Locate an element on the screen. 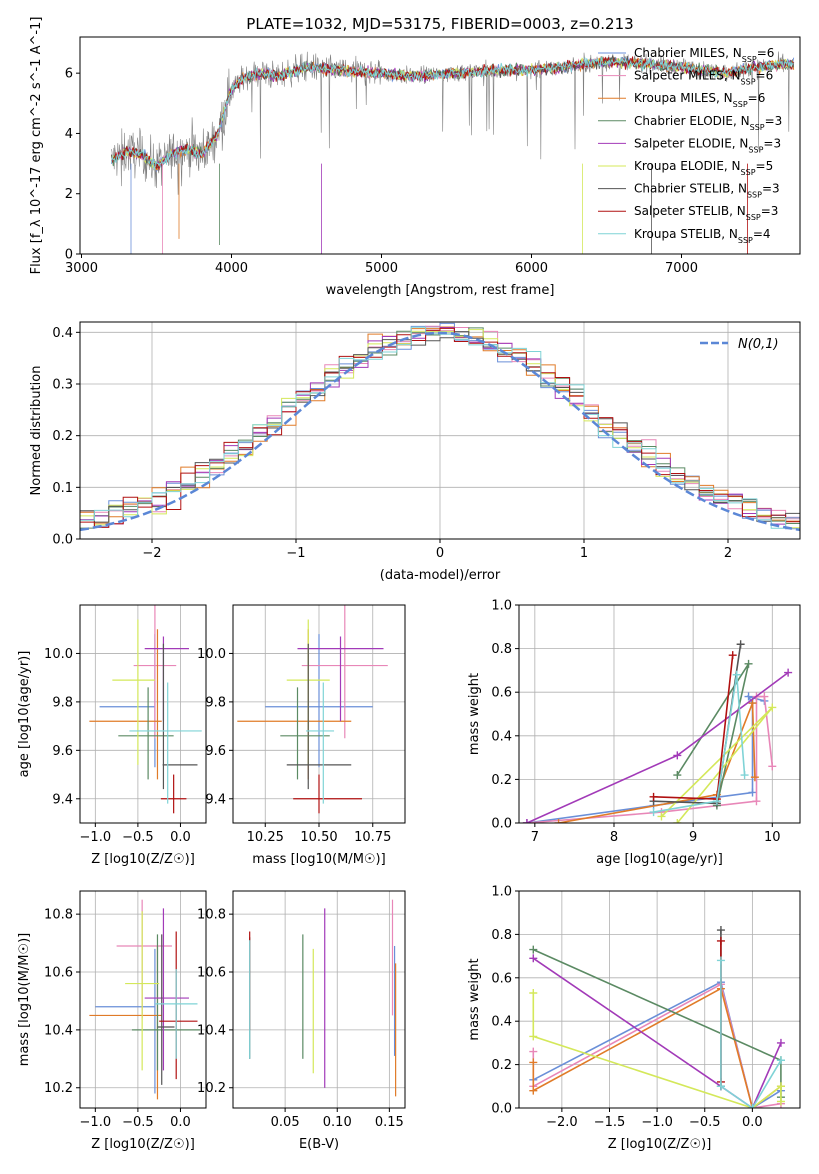 This screenshot has height=1174, width=819. legend-label-4: Salpeter ELODIE, NSSP=3 is located at coordinates (707, 145).